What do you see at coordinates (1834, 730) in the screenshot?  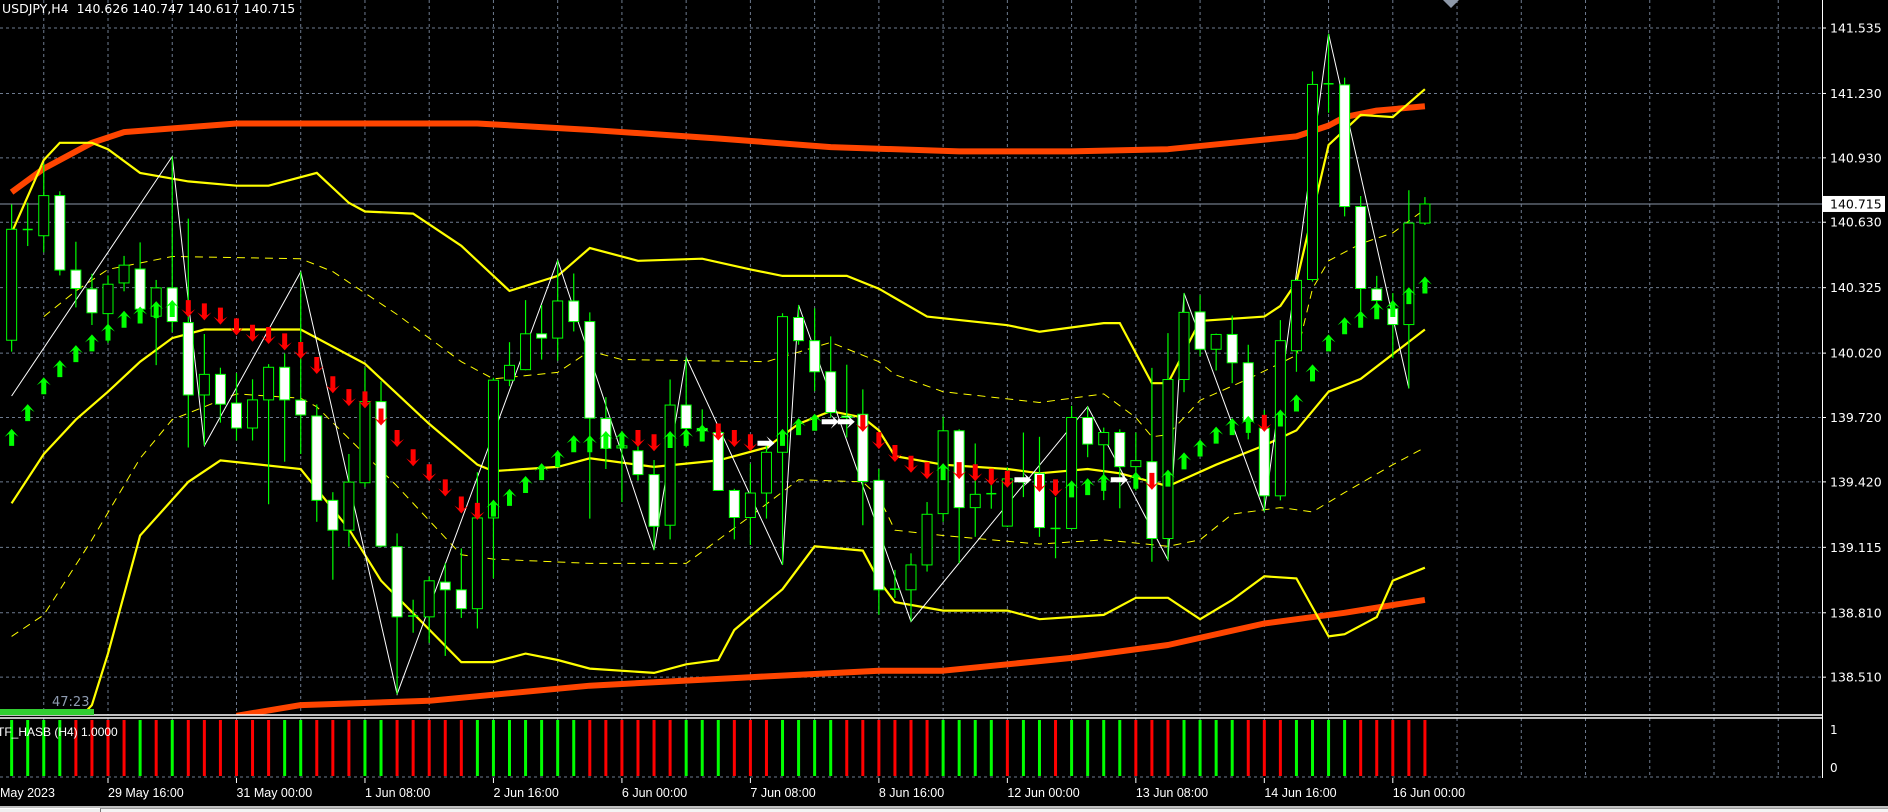 I see `subwindow-max-label: 1` at bounding box center [1834, 730].